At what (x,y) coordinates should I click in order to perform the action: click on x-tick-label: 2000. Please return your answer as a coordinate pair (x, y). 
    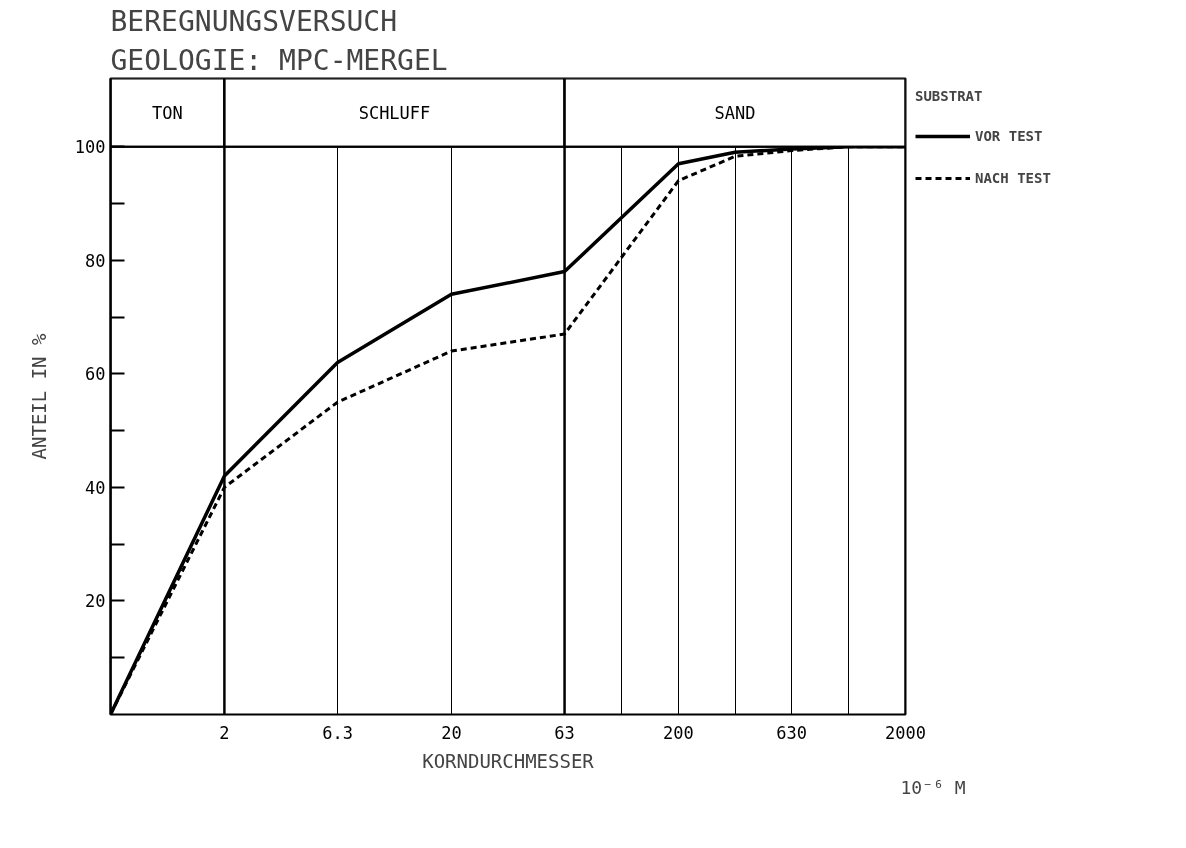
    Looking at the image, I should click on (905, 732).